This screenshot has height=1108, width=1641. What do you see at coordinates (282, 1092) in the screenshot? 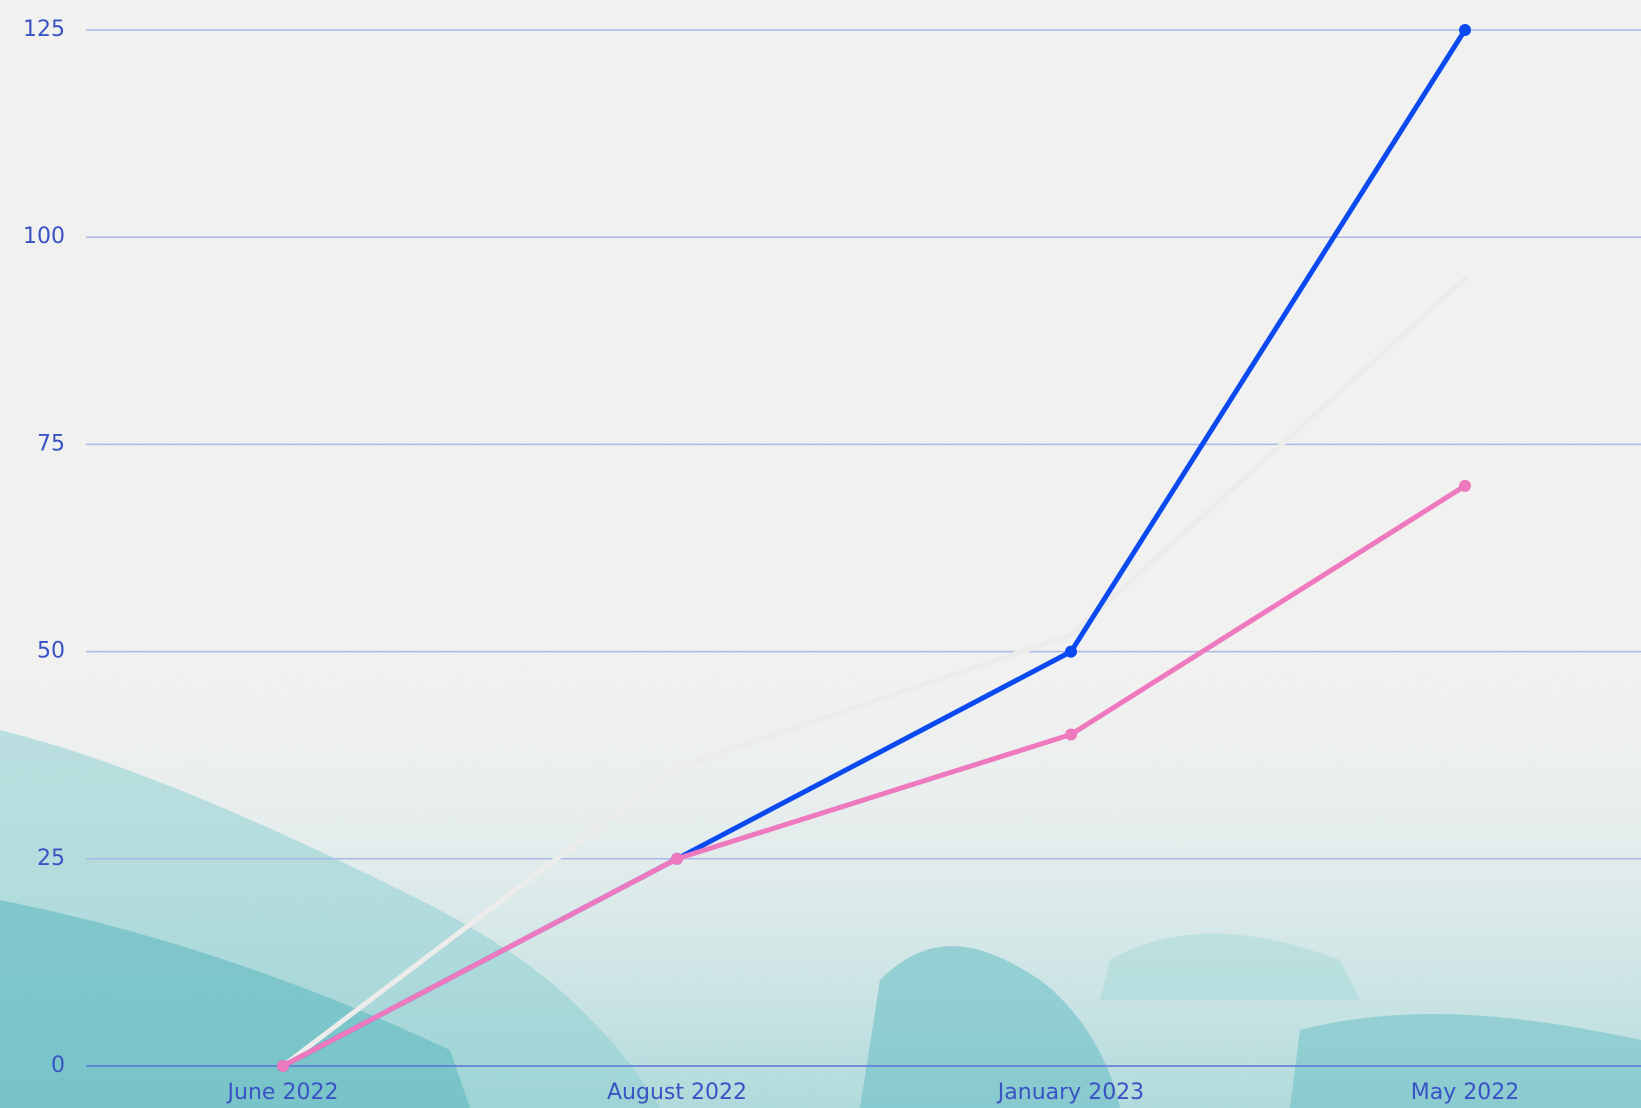
I see `x-tick-label: June 2022` at bounding box center [282, 1092].